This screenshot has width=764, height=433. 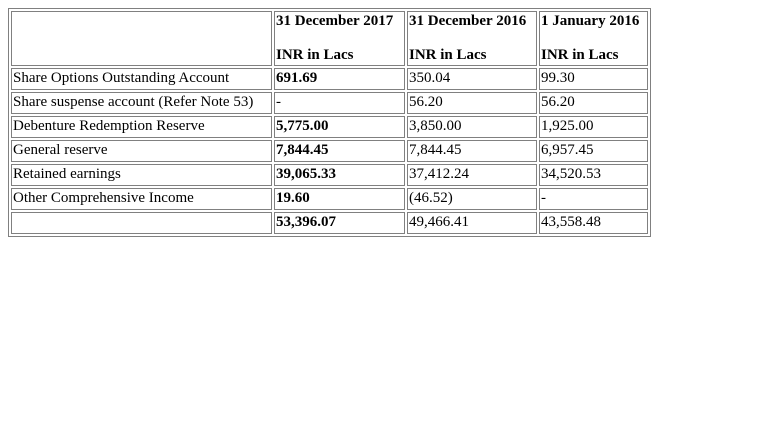 I want to click on value-2017: 5,775.00, so click(x=339, y=127).